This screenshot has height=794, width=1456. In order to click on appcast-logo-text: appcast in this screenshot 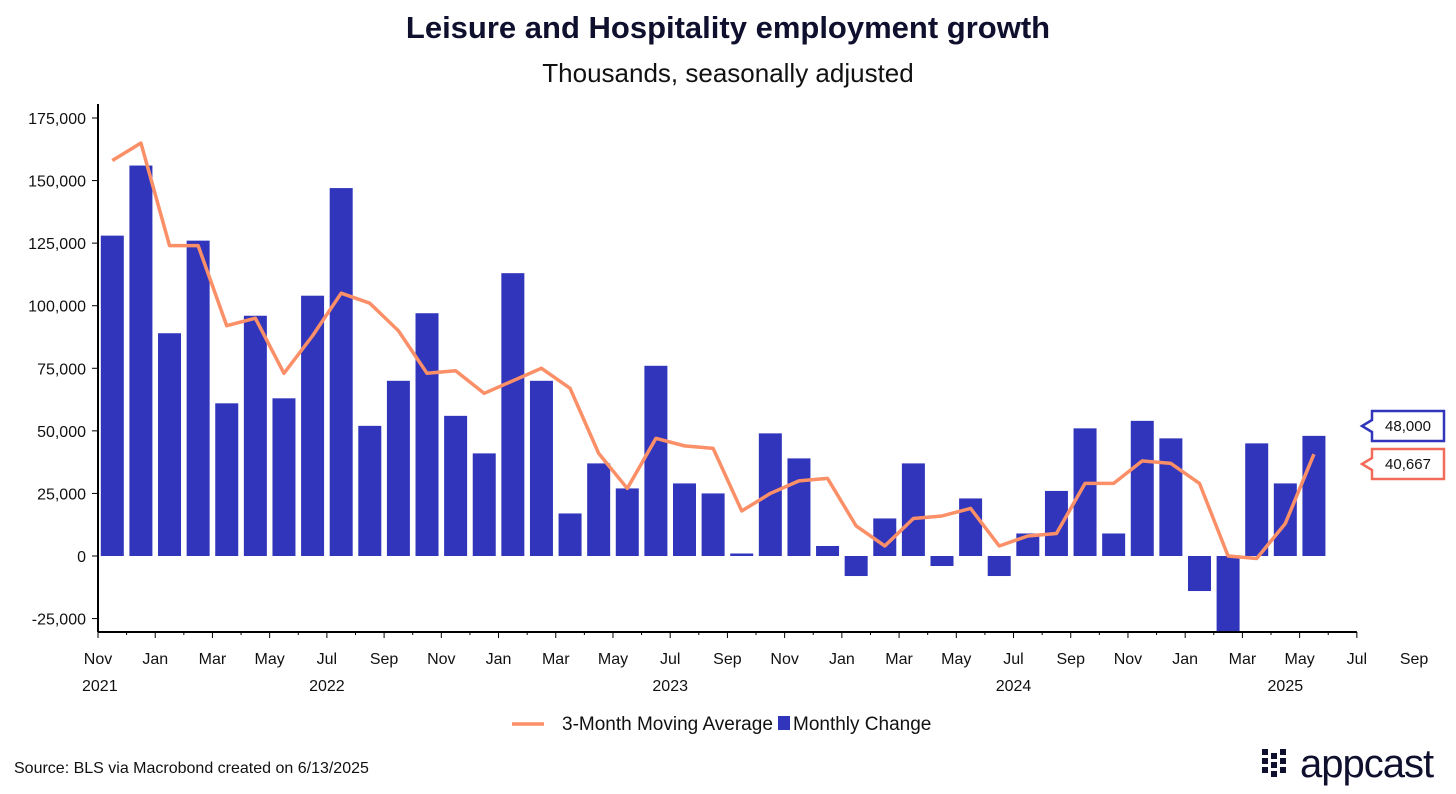, I will do `click(1367, 764)`.